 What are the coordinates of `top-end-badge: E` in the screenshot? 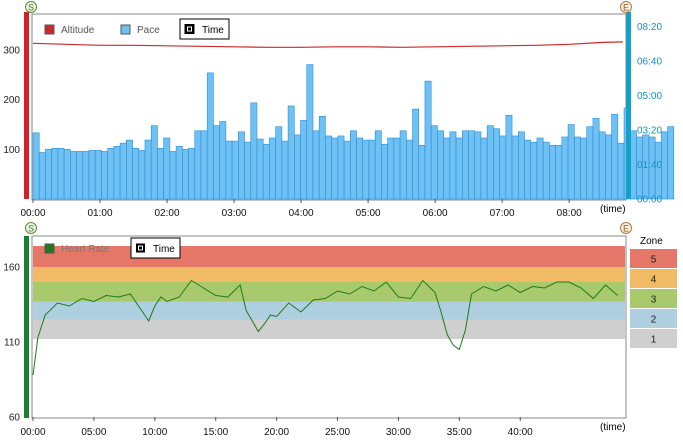 It's located at (626, 7).